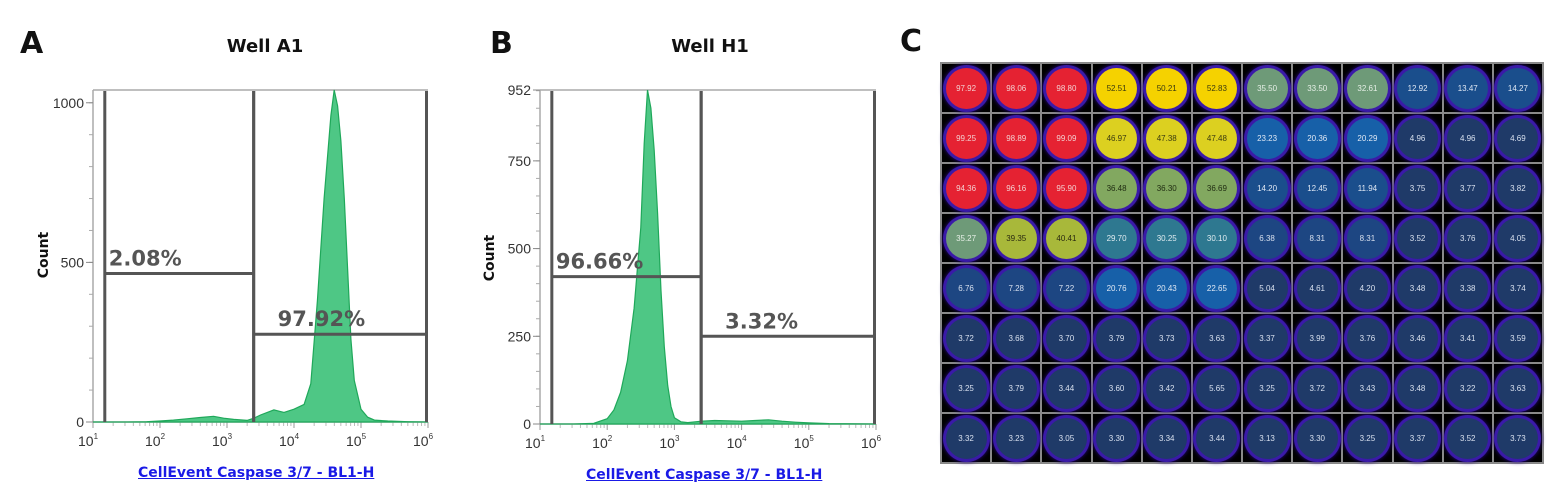 Image resolution: width=1551 pixels, height=499 pixels. What do you see at coordinates (1367, 188) in the screenshot?
I see `plate-well-cell: 11.94` at bounding box center [1367, 188].